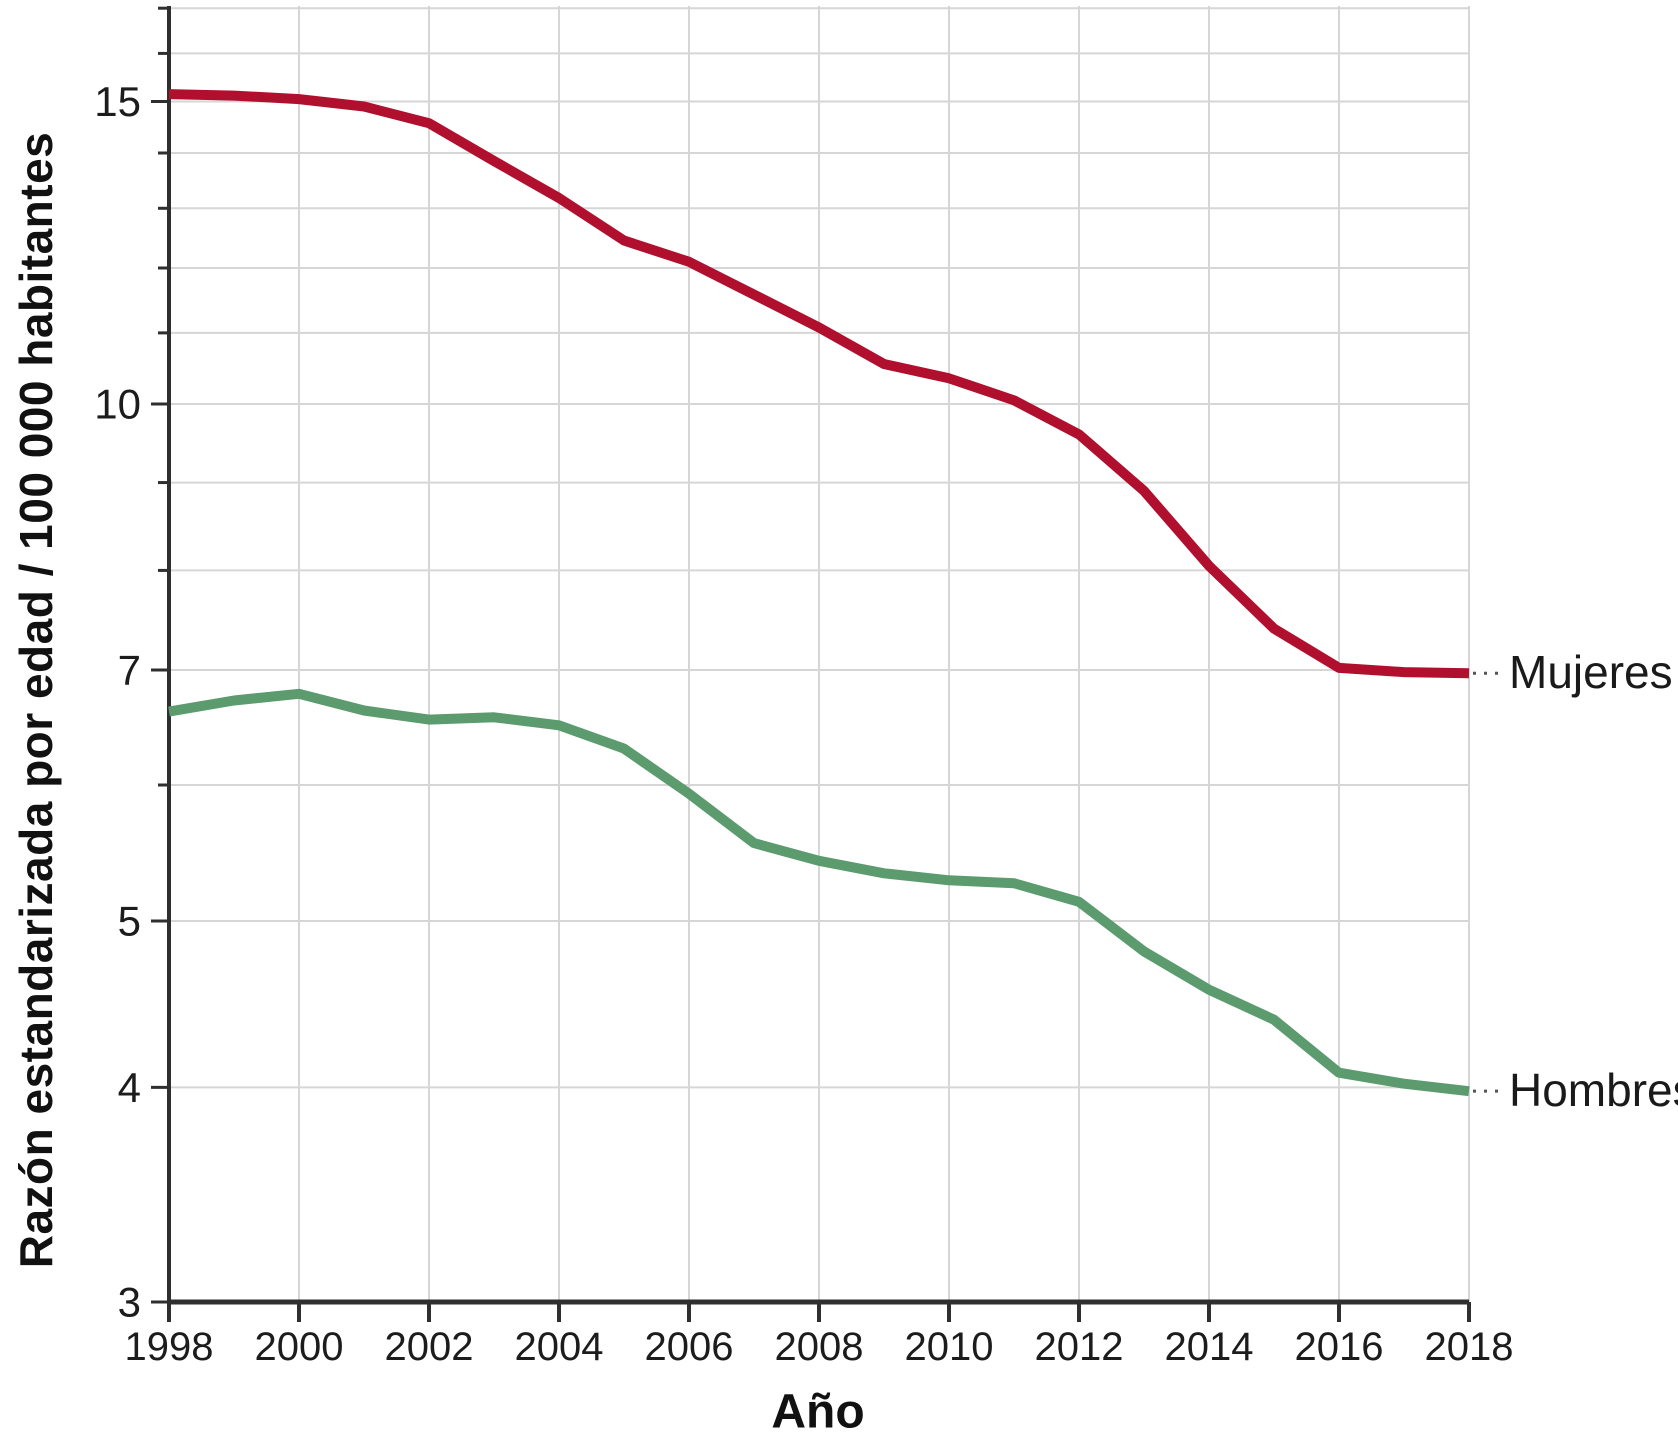 The height and width of the screenshot is (1443, 1678). Describe the element at coordinates (819, 1347) in the screenshot. I see `x-tick-label: 2008` at that location.